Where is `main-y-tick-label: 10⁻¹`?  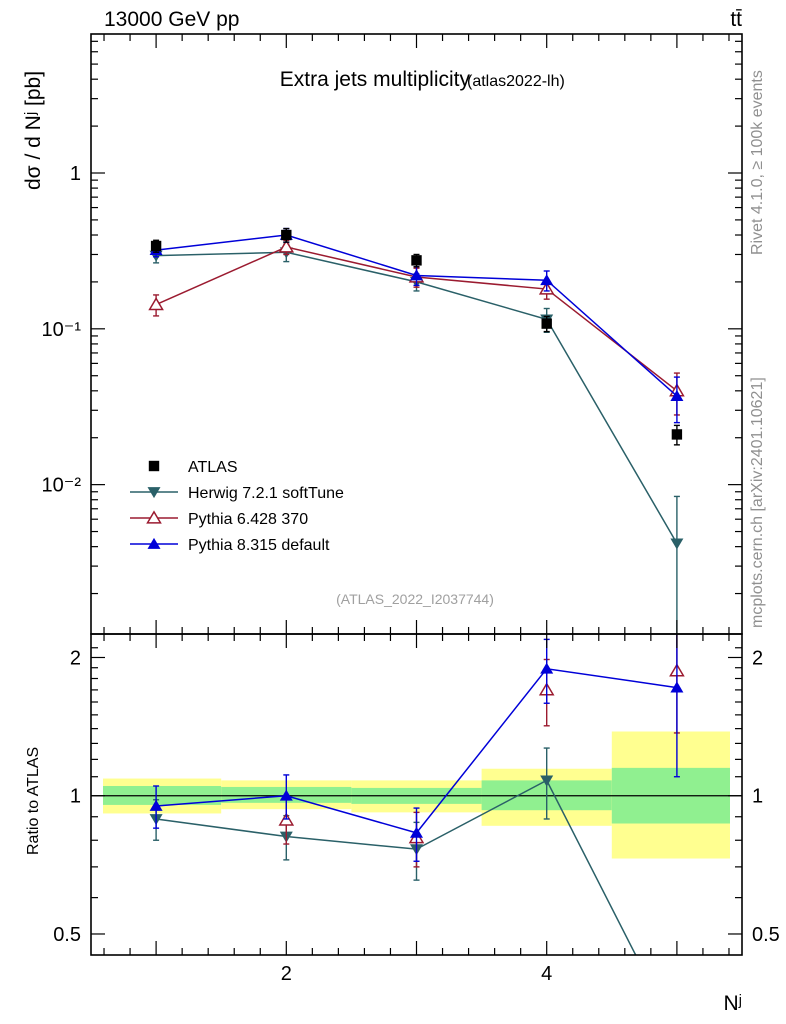 main-y-tick-label: 10⁻¹ is located at coordinates (62, 330).